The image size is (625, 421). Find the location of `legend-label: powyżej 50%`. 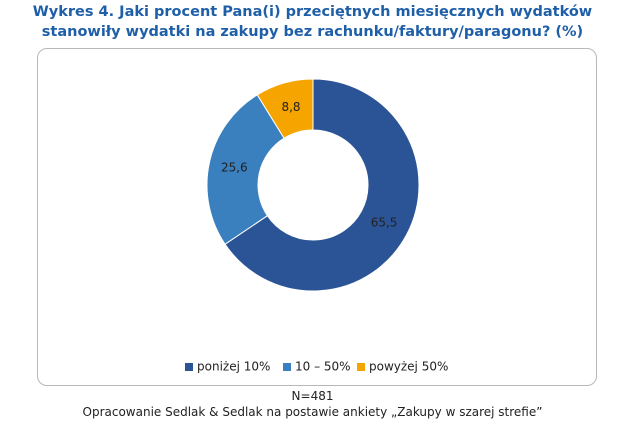

legend-label: powyżej 50% is located at coordinates (408, 367).